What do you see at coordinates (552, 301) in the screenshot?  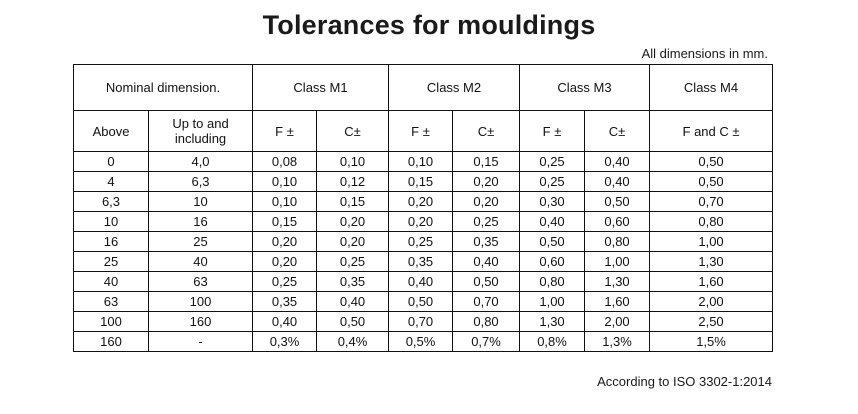 I see `cell-m3-f: 1,00` at bounding box center [552, 301].